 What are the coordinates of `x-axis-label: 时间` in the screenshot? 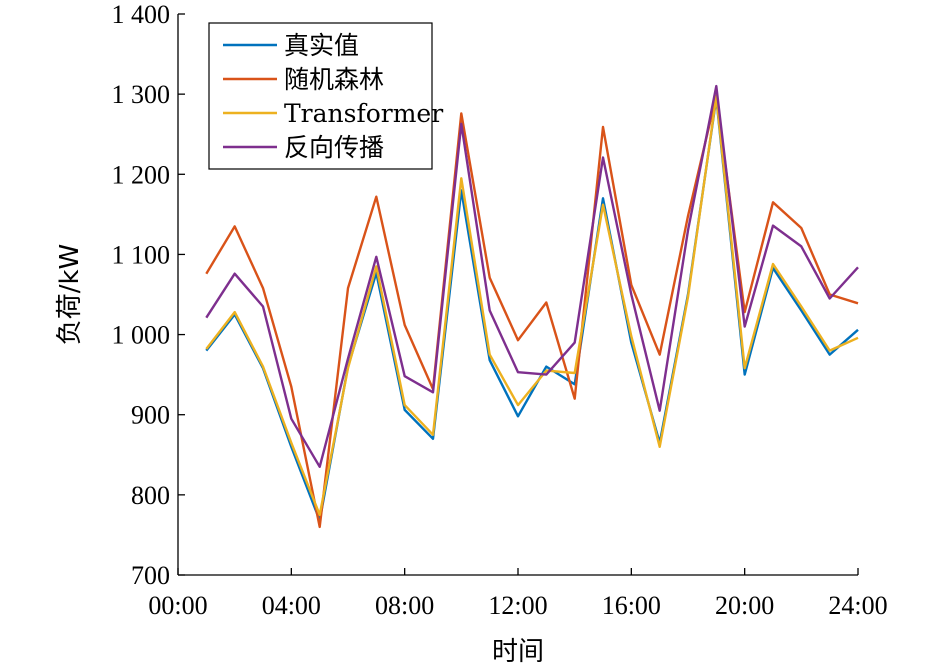 It's located at (518, 652).